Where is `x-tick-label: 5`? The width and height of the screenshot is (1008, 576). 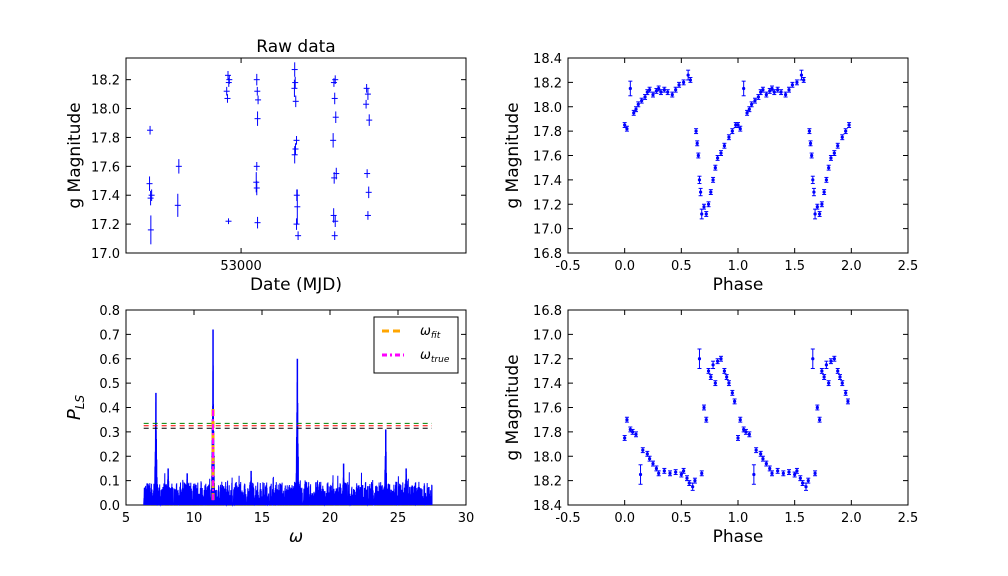 x-tick-label: 5 is located at coordinates (126, 518).